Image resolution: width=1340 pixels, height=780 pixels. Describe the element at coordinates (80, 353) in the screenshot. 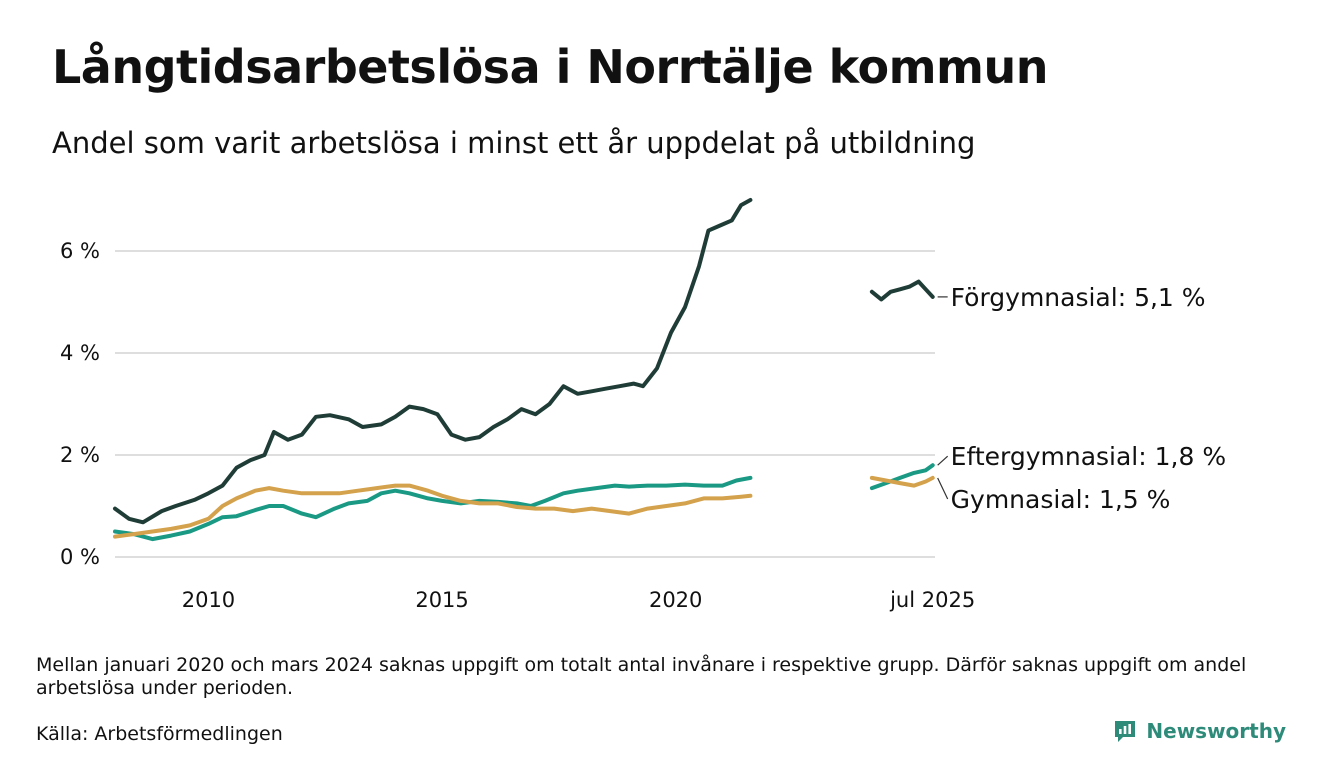

I see `y-tick-label: 4 %` at that location.